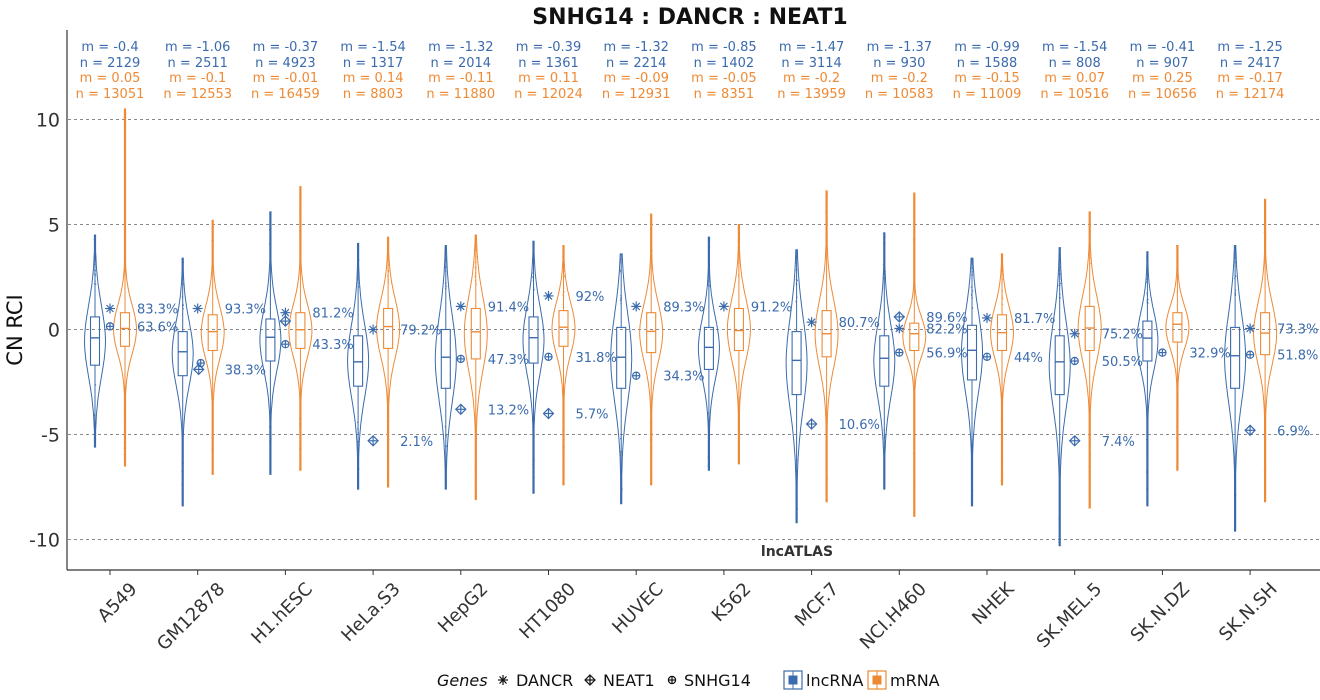  Describe the element at coordinates (508, 410) in the screenshot. I see `gene-percentage: 13.2%` at that location.